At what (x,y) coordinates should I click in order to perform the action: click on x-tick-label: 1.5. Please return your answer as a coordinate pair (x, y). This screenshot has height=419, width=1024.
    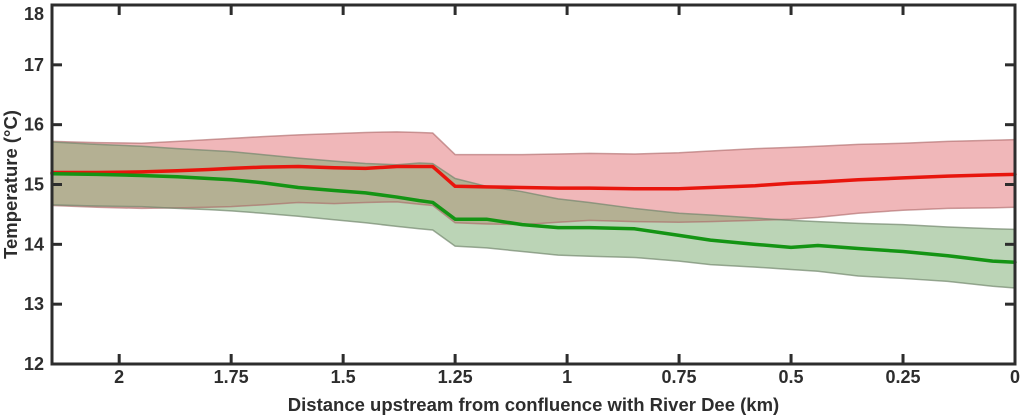
    Looking at the image, I should click on (343, 377).